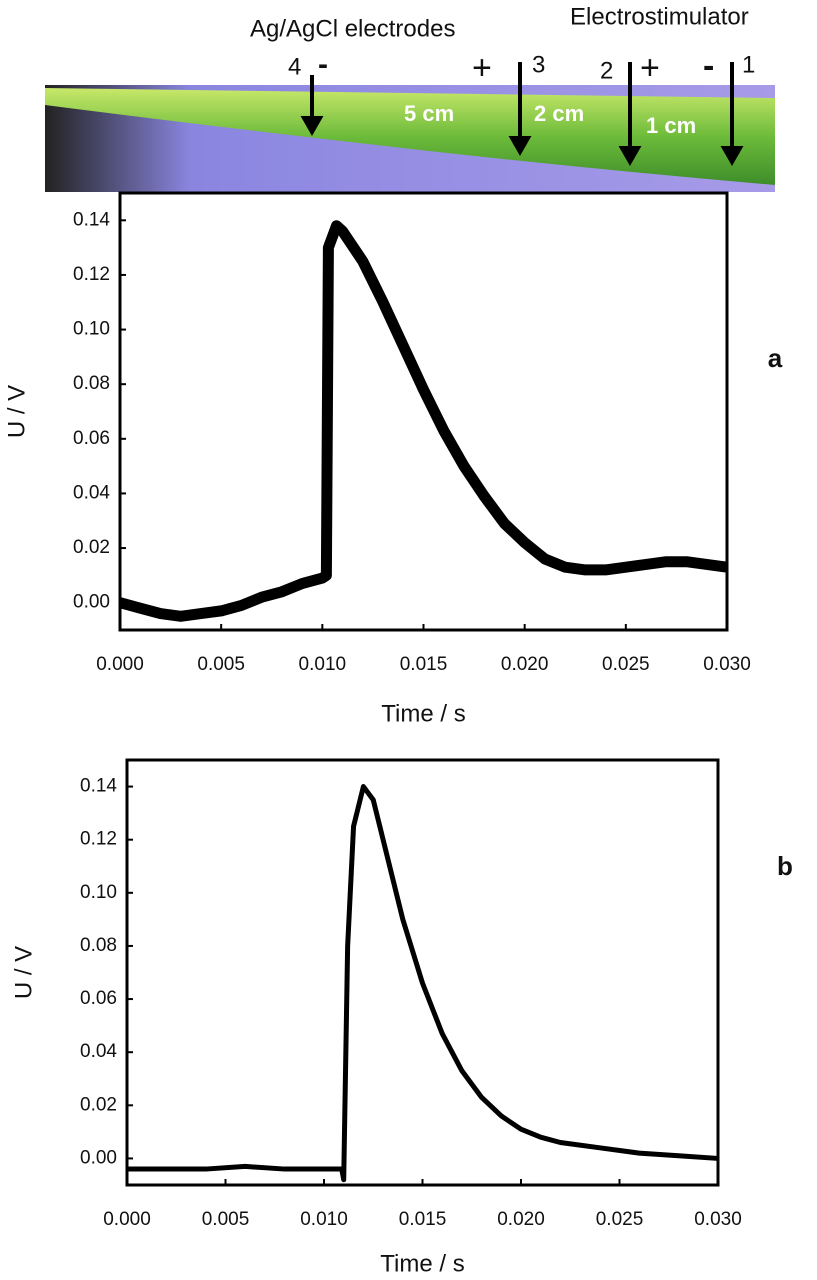  I want to click on photo-label: Ag/AgCl electrodes, so click(352, 28).